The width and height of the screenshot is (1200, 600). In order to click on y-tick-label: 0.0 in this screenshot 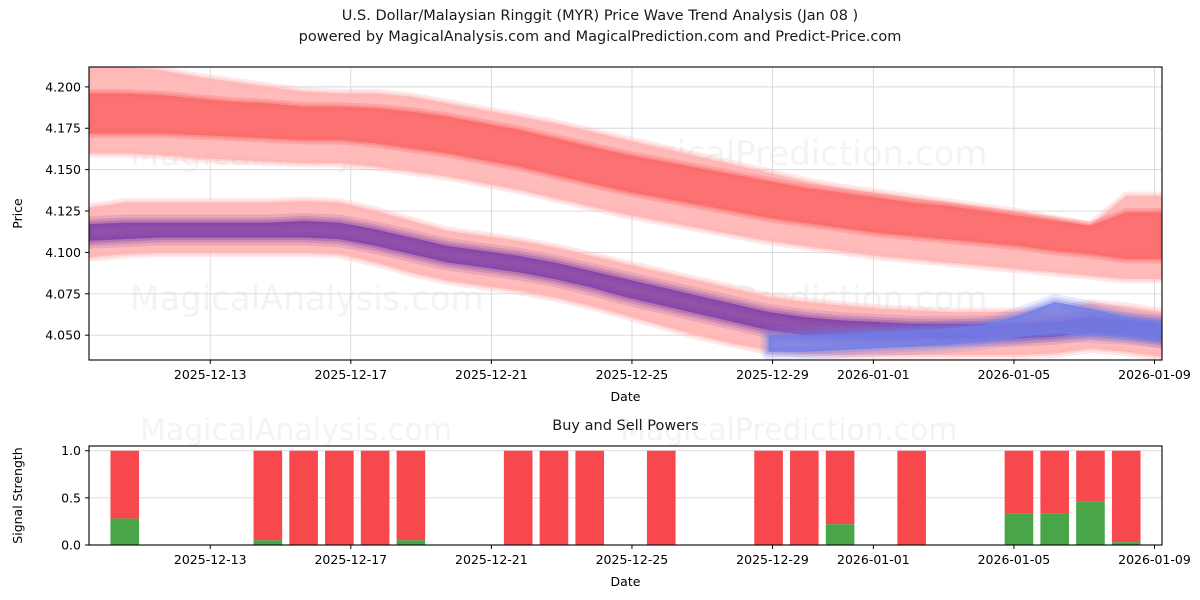, I will do `click(71, 545)`.